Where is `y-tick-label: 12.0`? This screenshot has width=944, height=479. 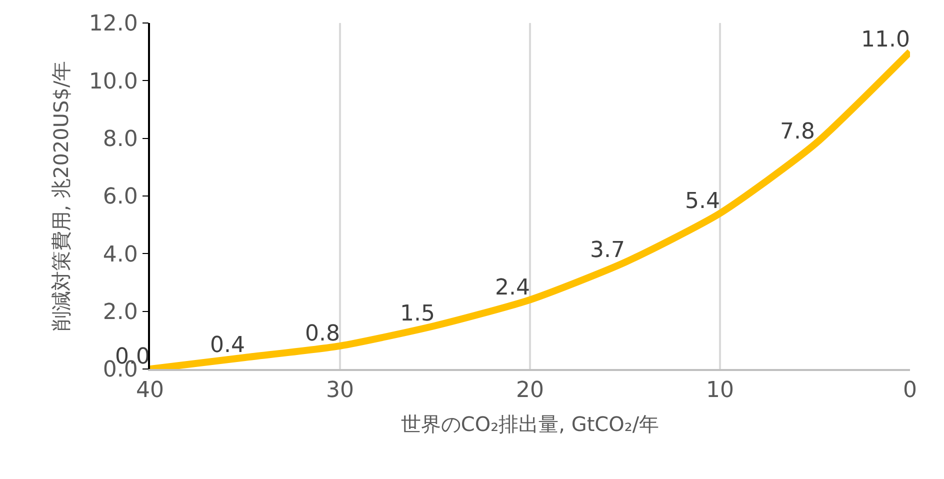 y-tick-label: 12.0 is located at coordinates (113, 24).